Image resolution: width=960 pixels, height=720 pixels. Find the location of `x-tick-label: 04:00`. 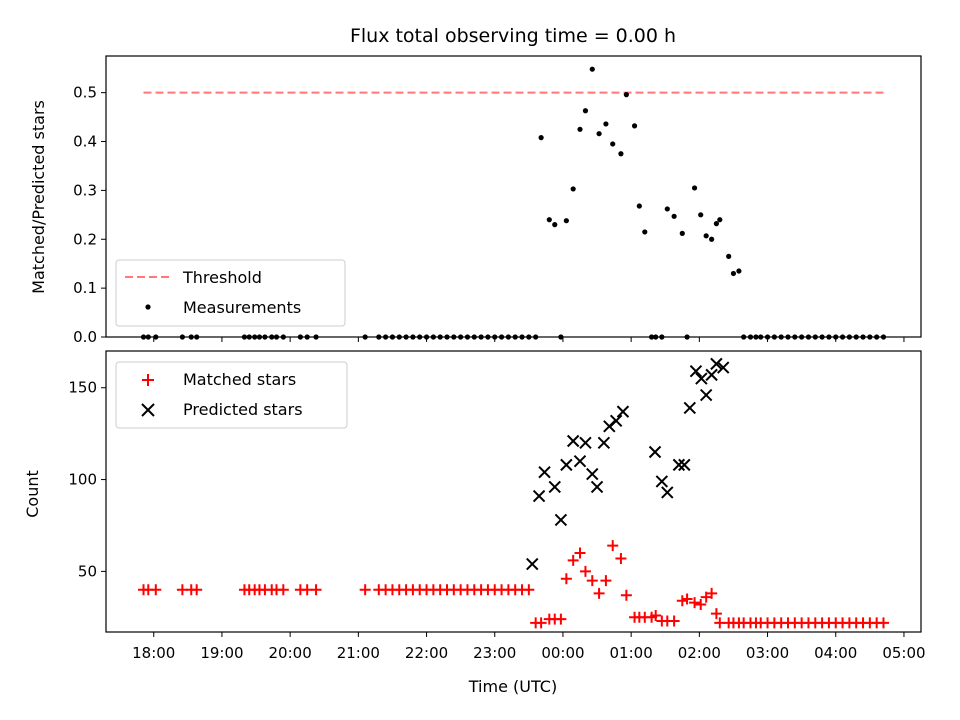

x-tick-label: 04:00 is located at coordinates (835, 653).